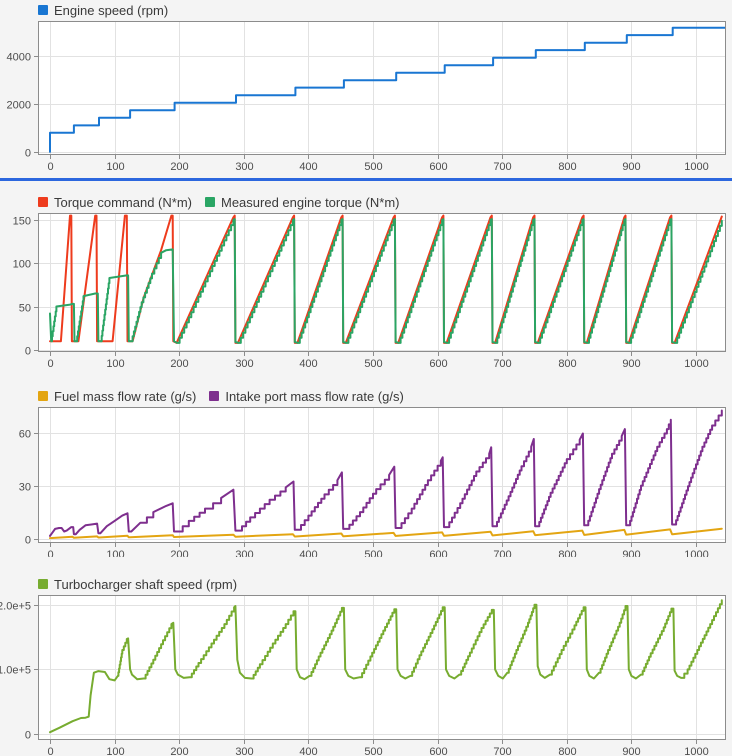  What do you see at coordinates (19, 58) in the screenshot?
I see `svg-text: 4000` at bounding box center [19, 58].